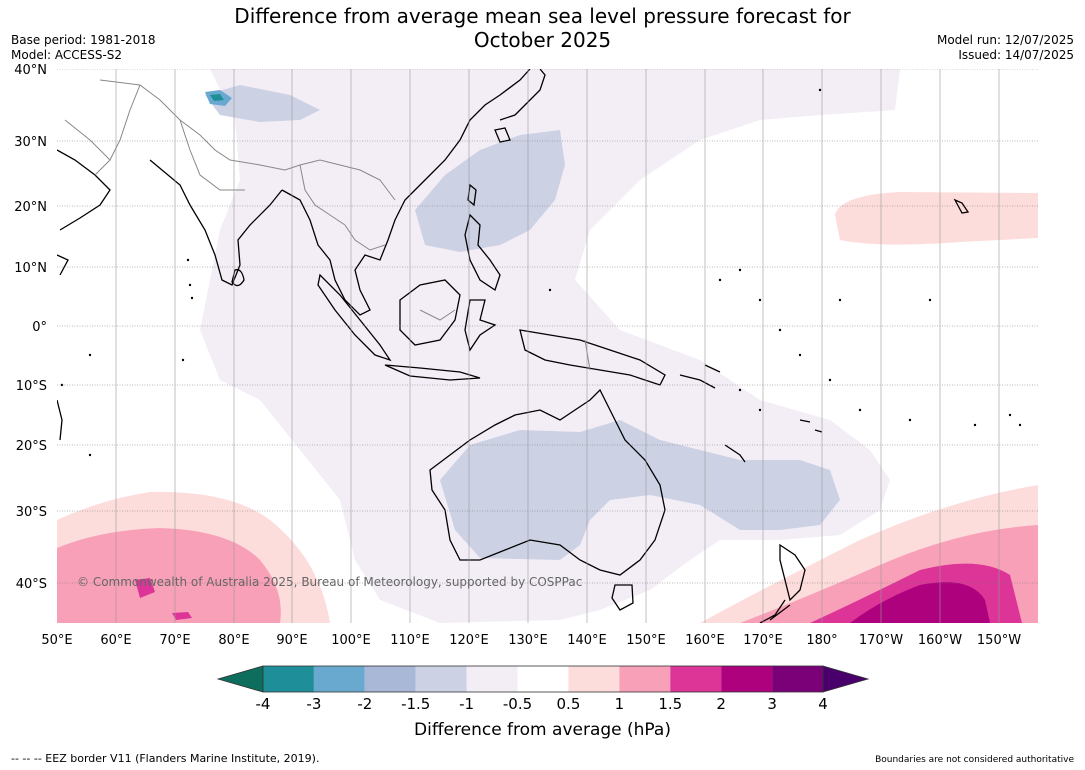 Image resolution: width=1085 pixels, height=770 pixels. I want to click on lat-label: 30°S, so click(31, 512).